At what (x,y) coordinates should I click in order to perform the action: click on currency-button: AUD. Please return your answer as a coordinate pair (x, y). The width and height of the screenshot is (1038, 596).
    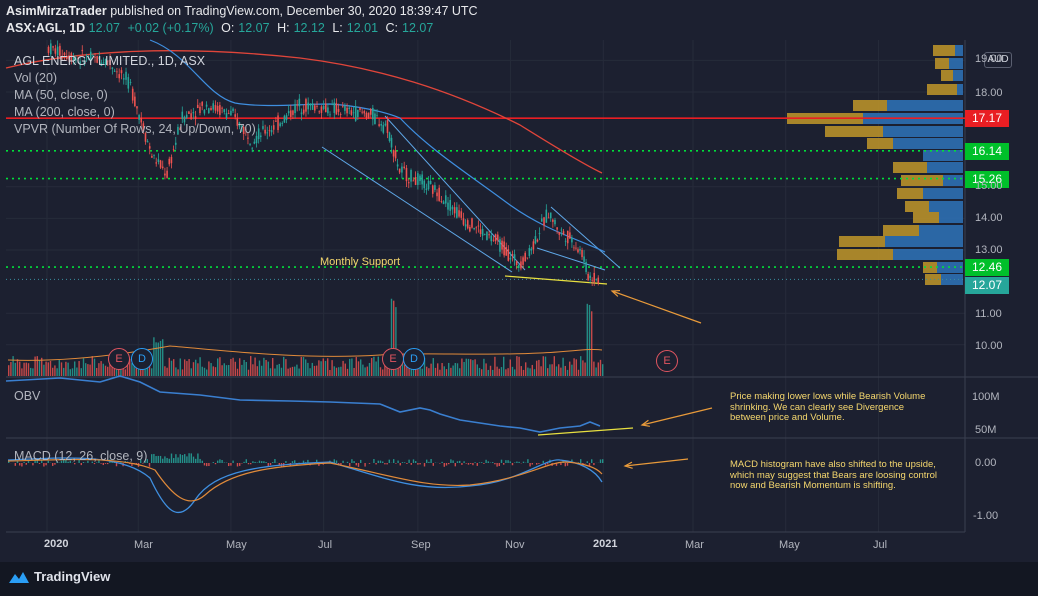
    Looking at the image, I should click on (998, 60).